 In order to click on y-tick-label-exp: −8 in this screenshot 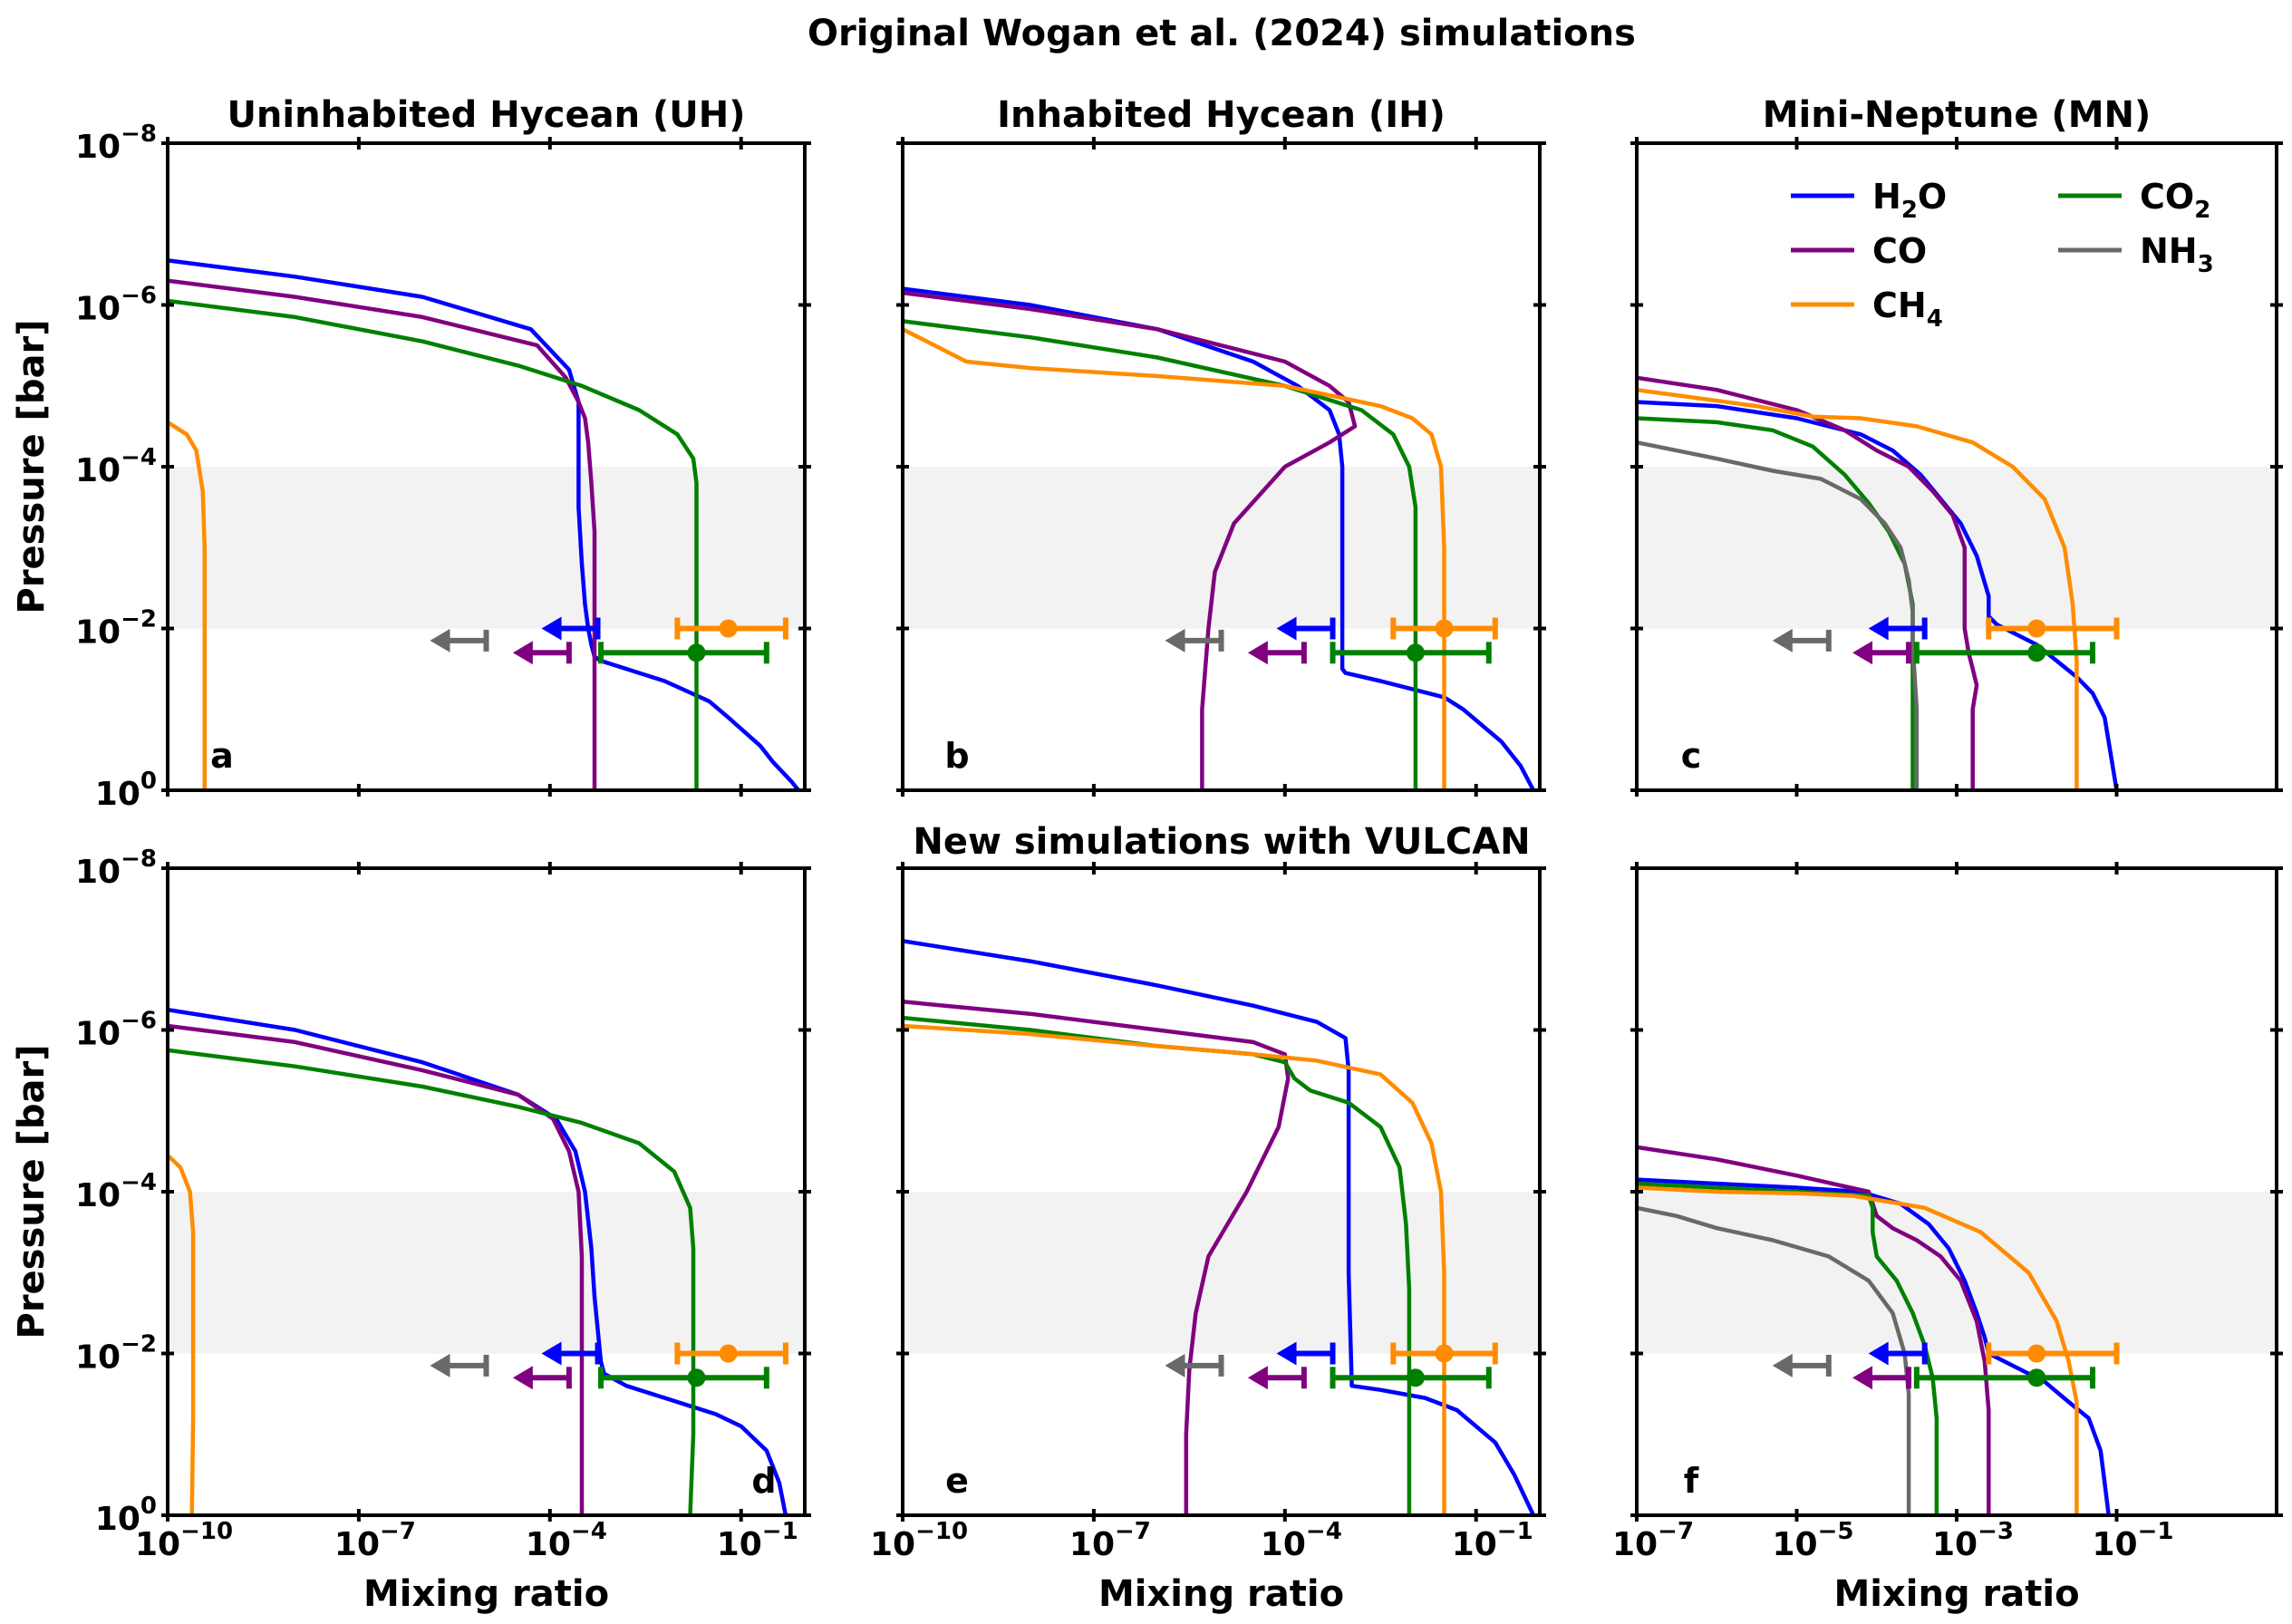, I will do `click(139, 134)`.